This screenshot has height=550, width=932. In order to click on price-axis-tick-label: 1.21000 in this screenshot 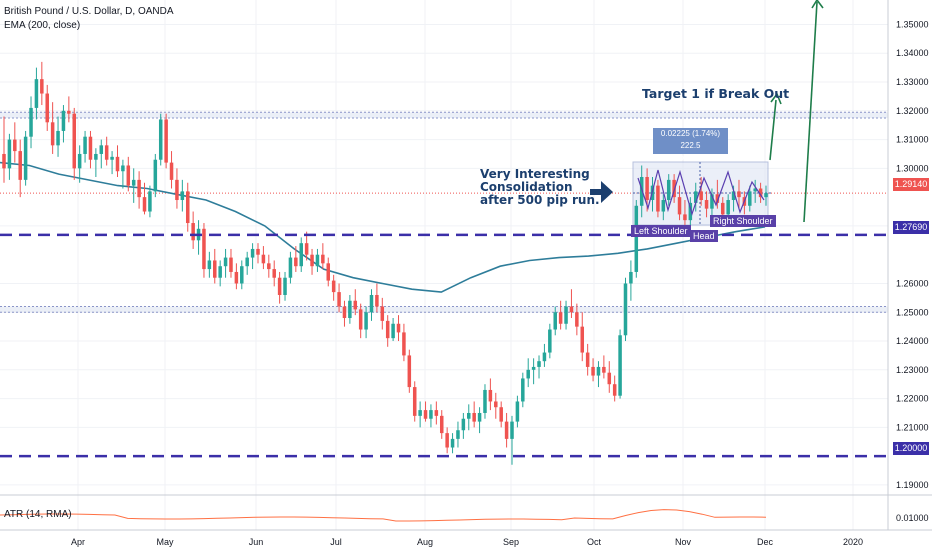, I will do `click(912, 427)`.